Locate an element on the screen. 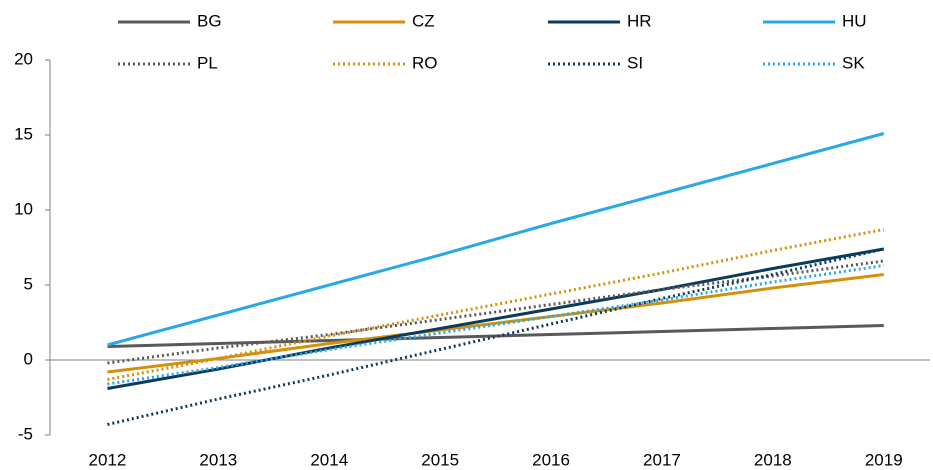 This screenshot has width=933, height=470. y-tick-label: 20 is located at coordinates (23, 58).